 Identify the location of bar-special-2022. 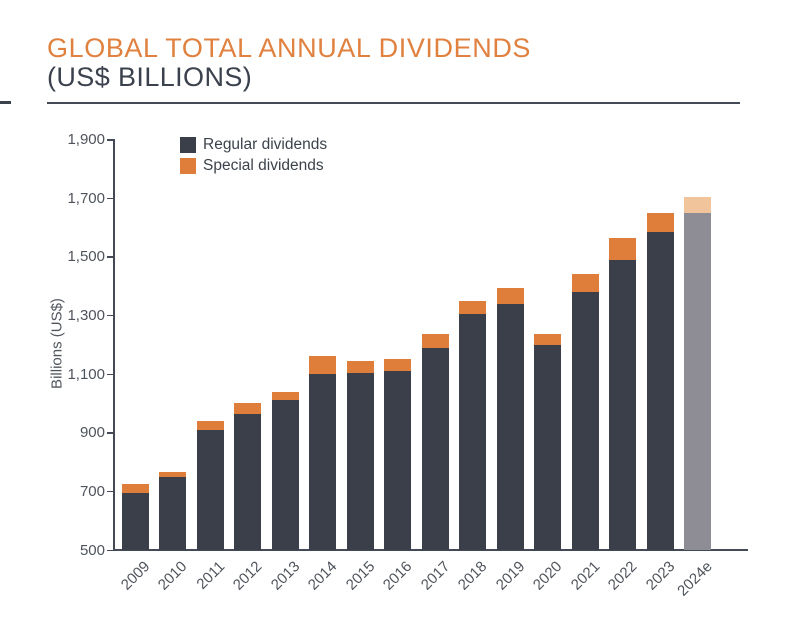
(622, 248).